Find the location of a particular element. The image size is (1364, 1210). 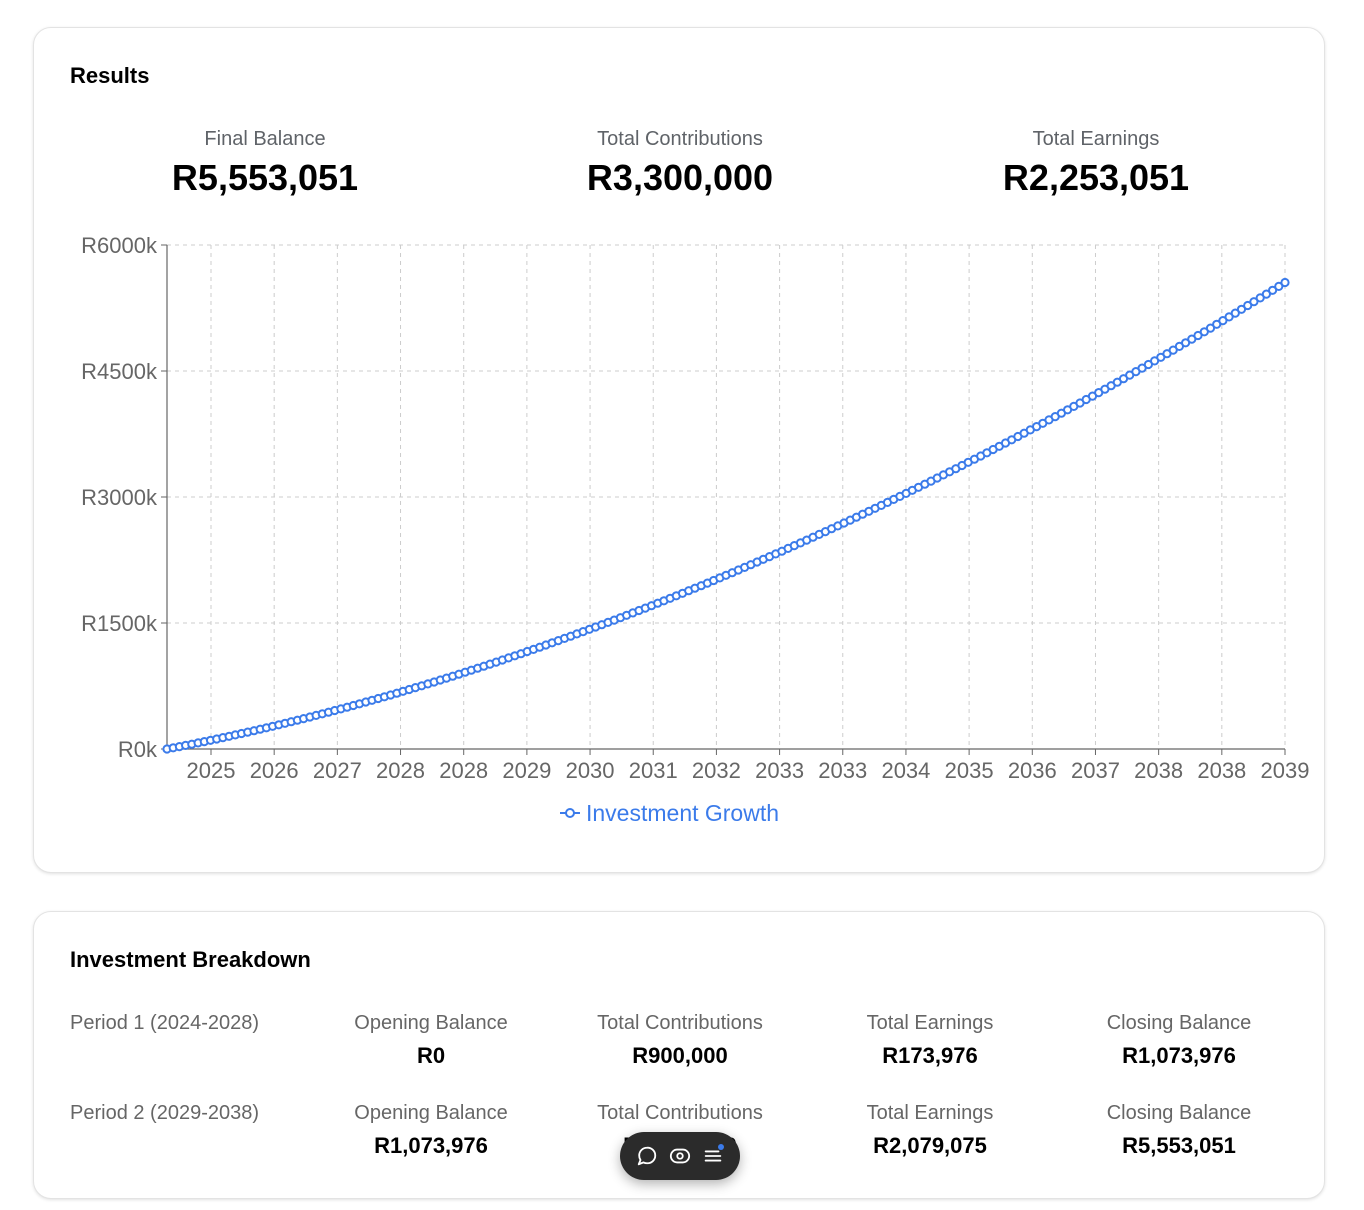

stat-total-earnings: Total Earnings R2,253,051 is located at coordinates (1096, 162).